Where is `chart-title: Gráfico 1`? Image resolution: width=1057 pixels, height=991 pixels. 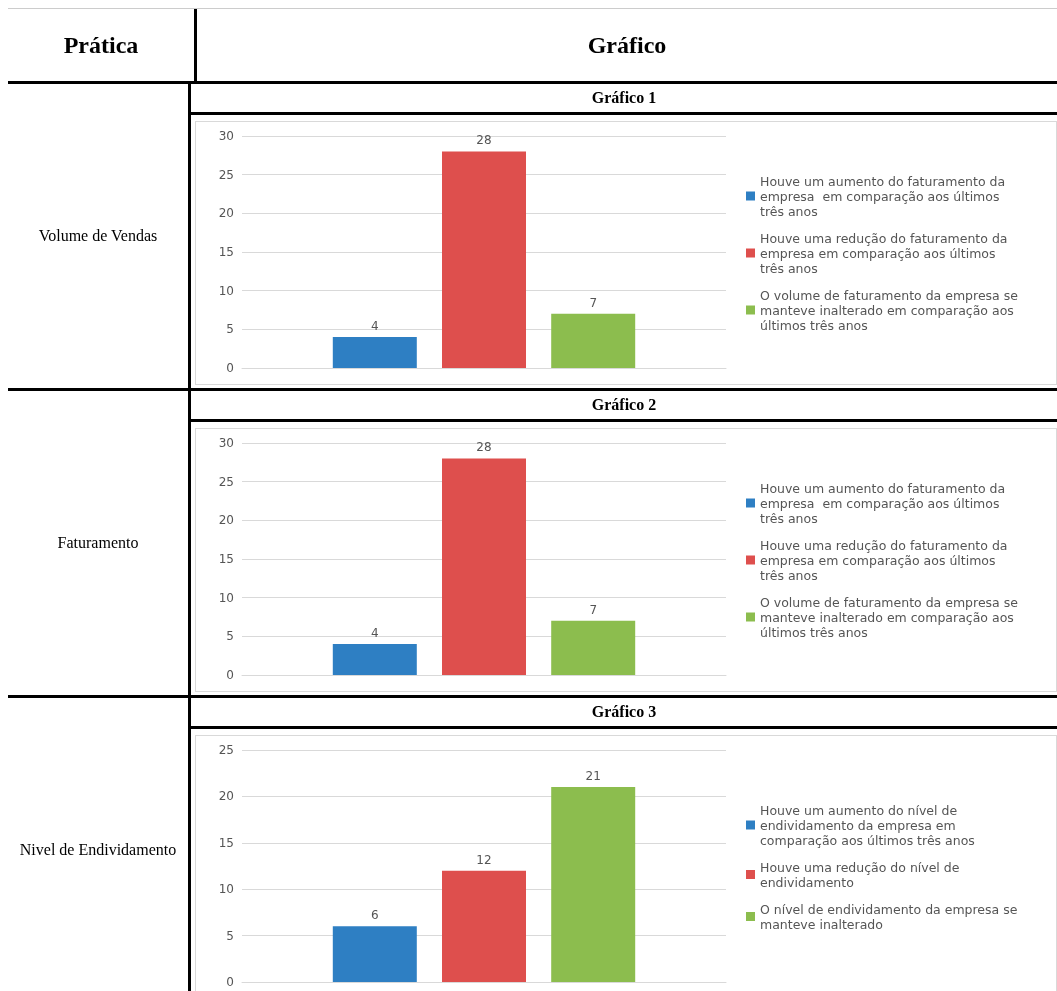 chart-title: Gráfico 1 is located at coordinates (624, 99).